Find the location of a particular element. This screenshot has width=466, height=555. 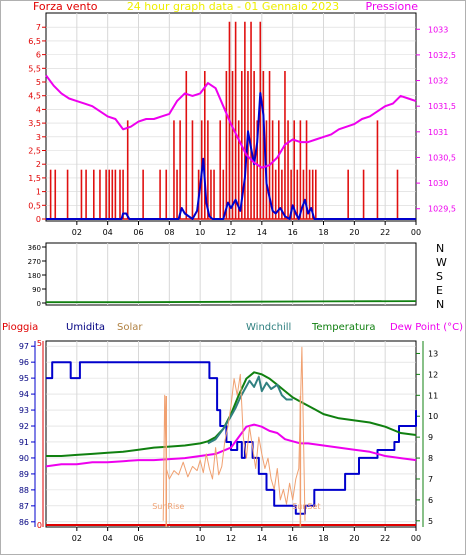

rain-tick-label: 5 is located at coordinates (39, 343).